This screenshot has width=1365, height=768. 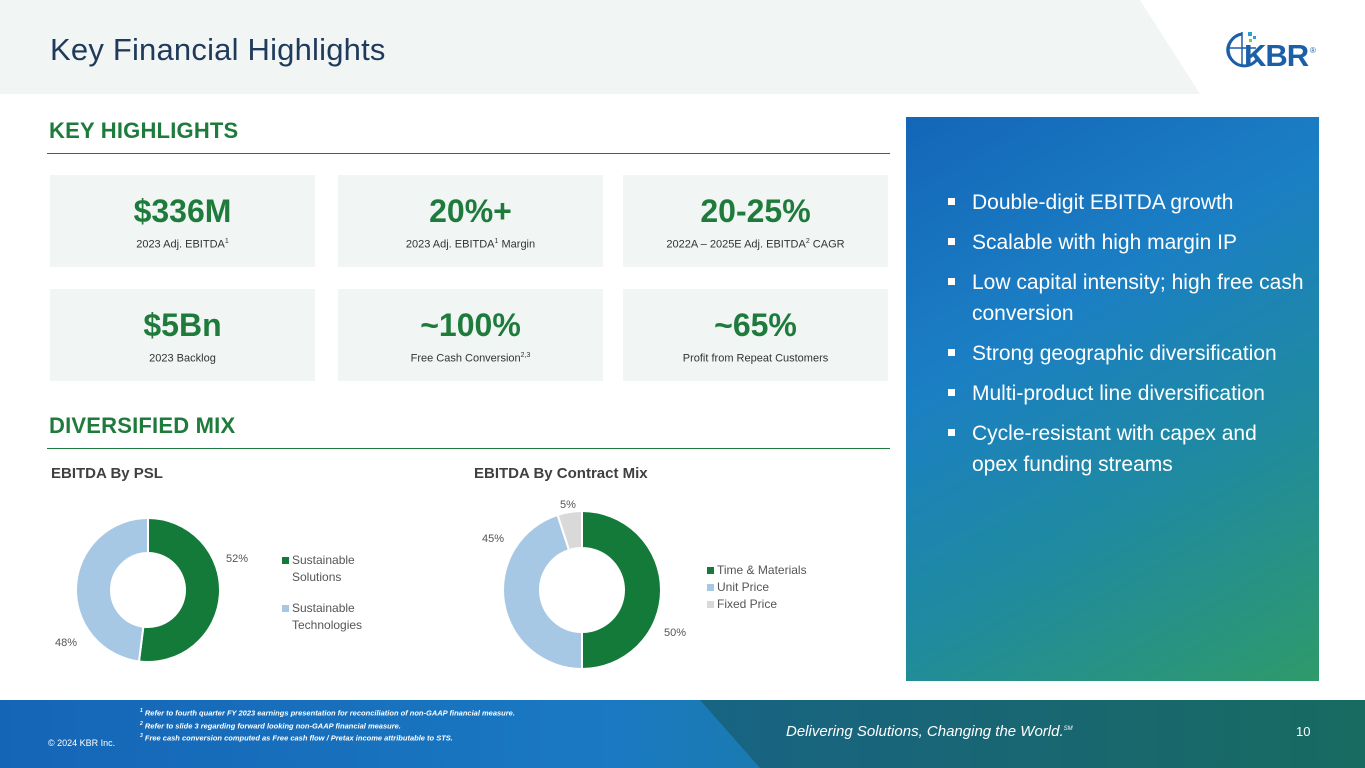 I want to click on kpi-card: ~100% Free Cash Conversion2,3, so click(x=470, y=335).